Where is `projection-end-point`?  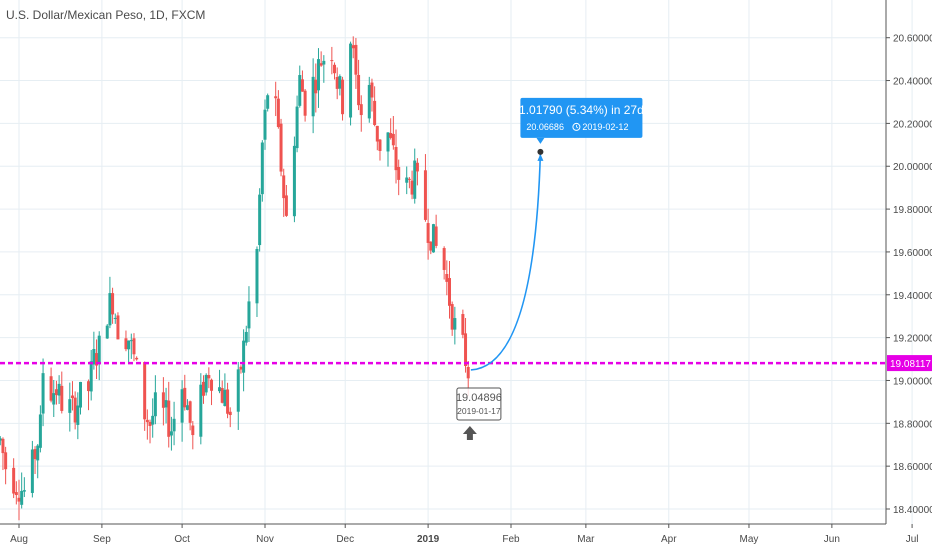 projection-end-point is located at coordinates (540, 151).